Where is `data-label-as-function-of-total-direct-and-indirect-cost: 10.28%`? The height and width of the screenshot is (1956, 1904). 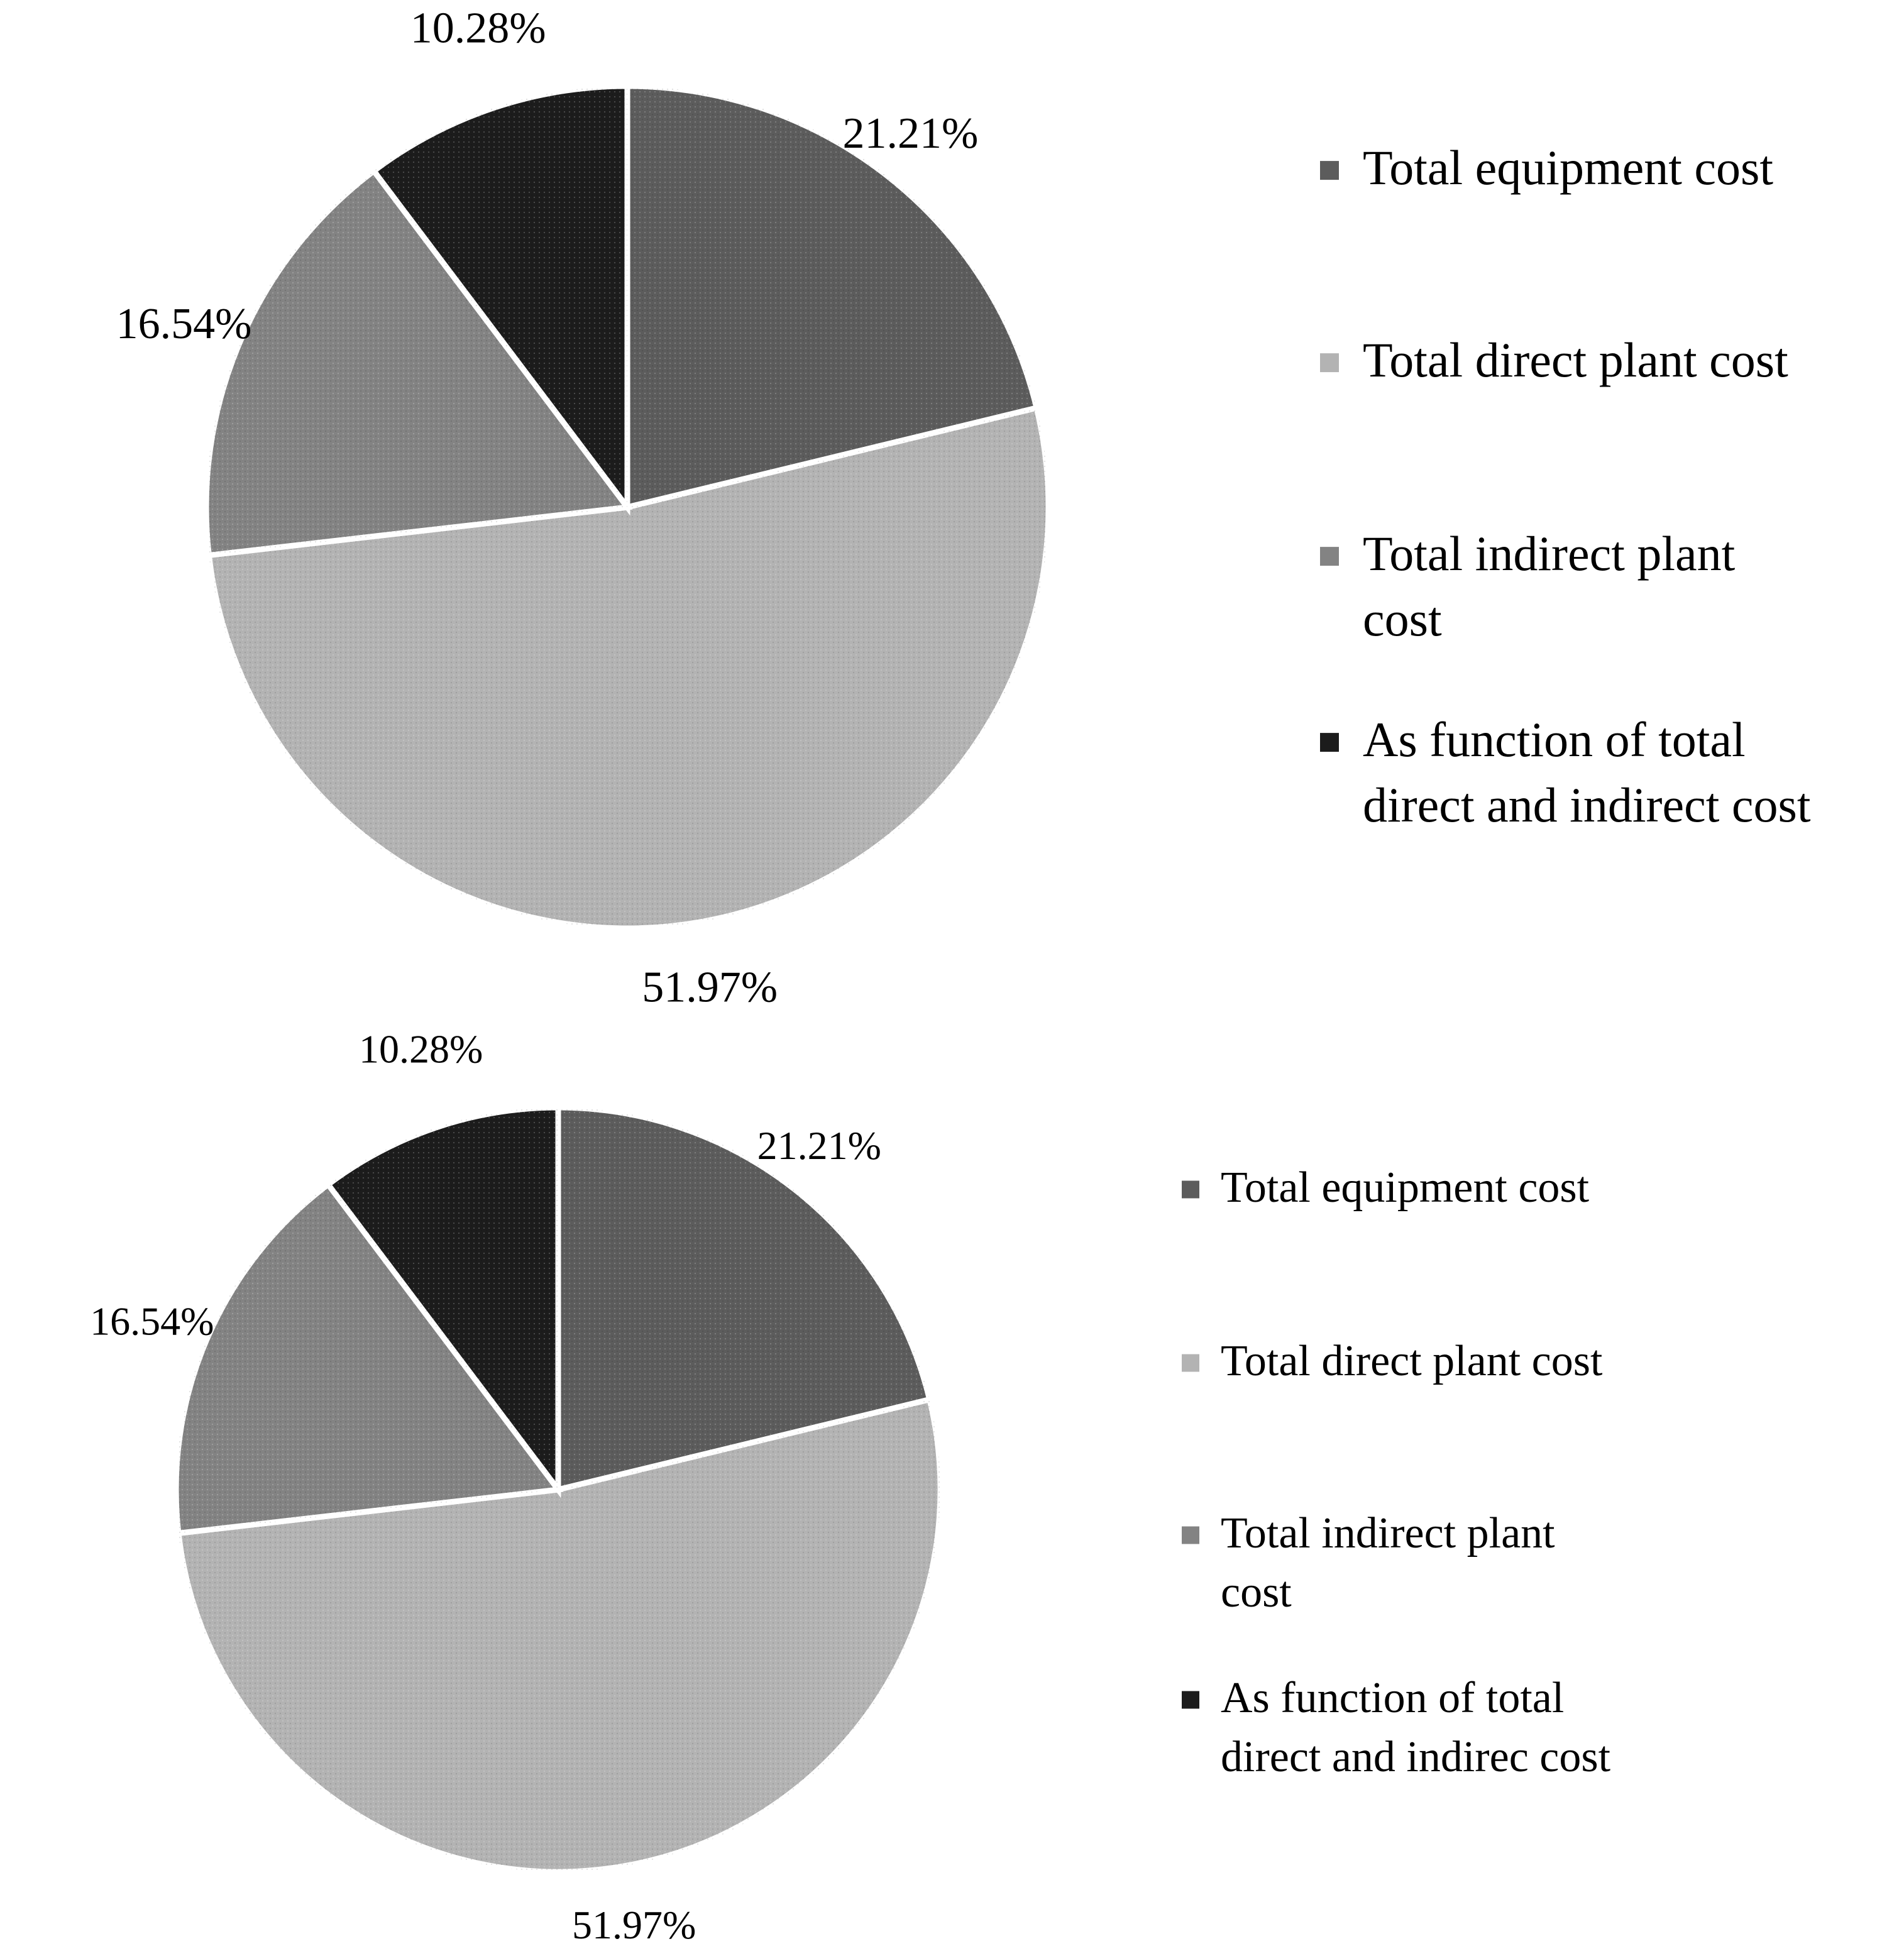
data-label-as-function-of-total-direct-and-indirect-cost: 10.28% is located at coordinates (478, 29).